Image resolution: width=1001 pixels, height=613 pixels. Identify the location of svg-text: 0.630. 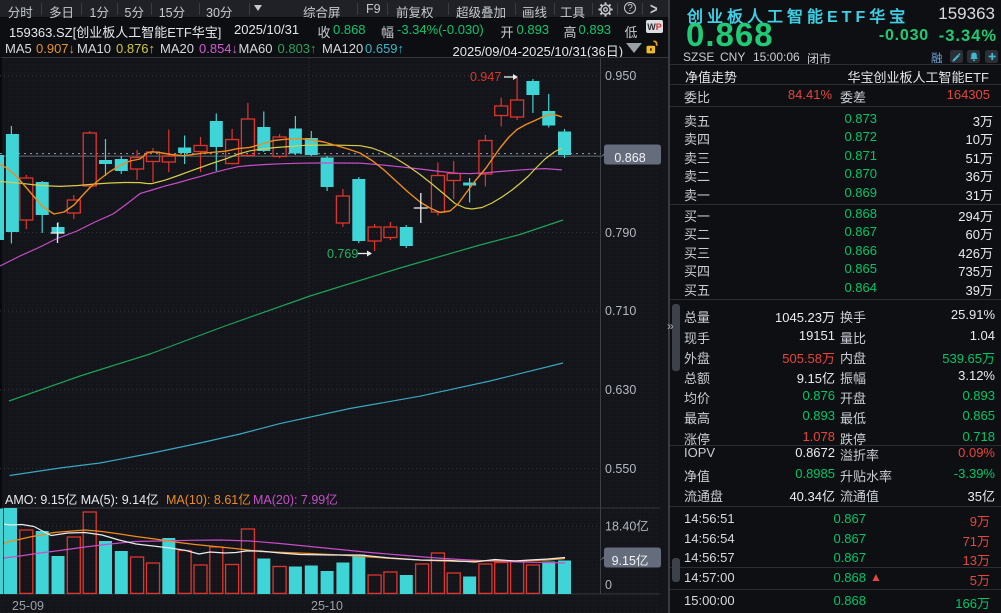
(620, 390).